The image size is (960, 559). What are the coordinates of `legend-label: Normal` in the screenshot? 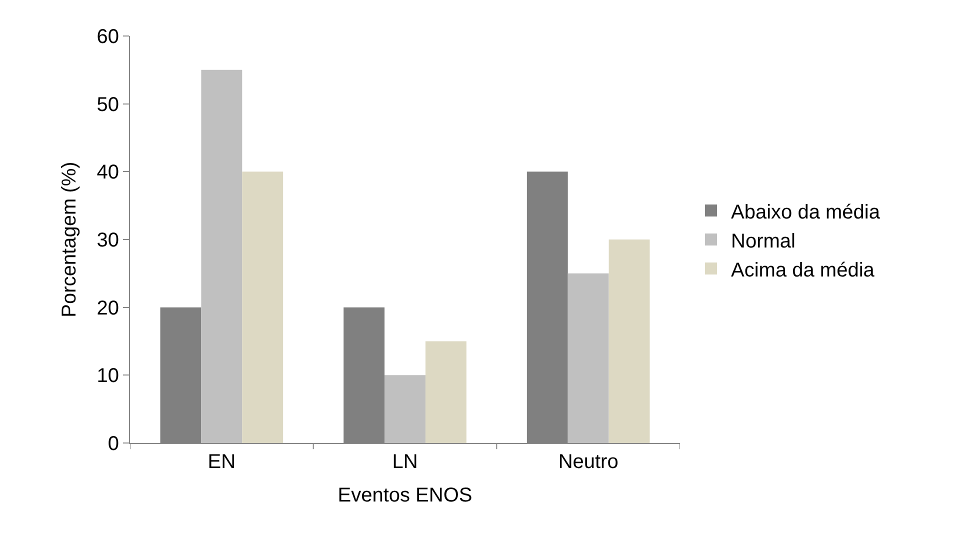 It's located at (763, 241).